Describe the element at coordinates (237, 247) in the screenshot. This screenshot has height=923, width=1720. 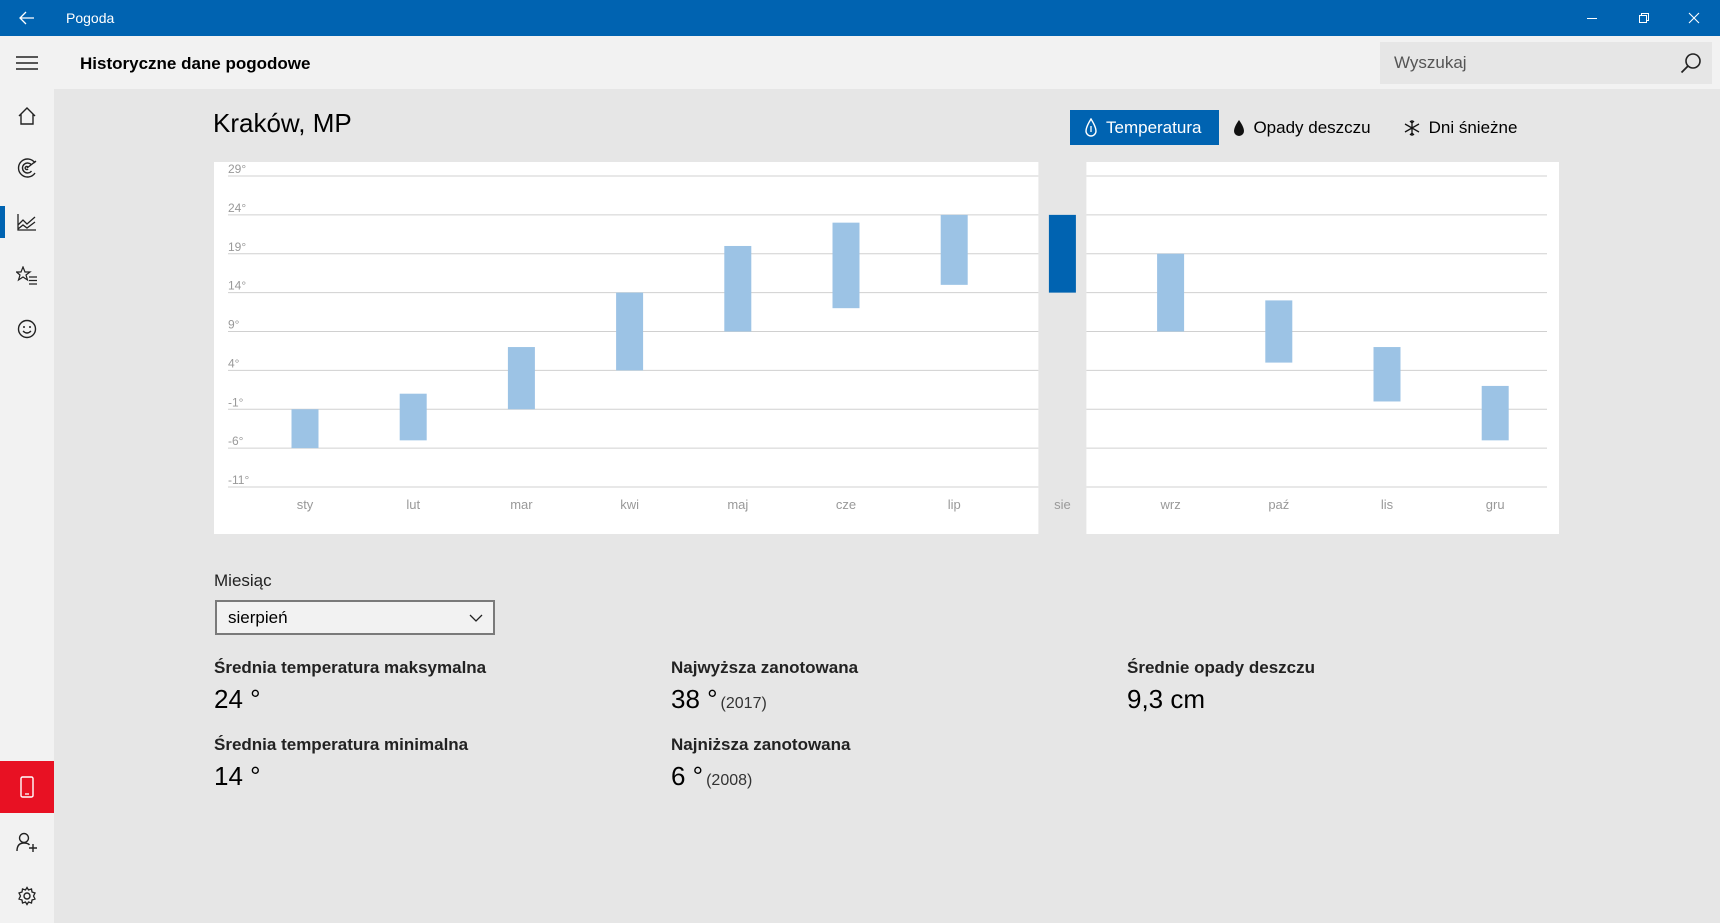
I see `y-tick-label: 19°` at that location.